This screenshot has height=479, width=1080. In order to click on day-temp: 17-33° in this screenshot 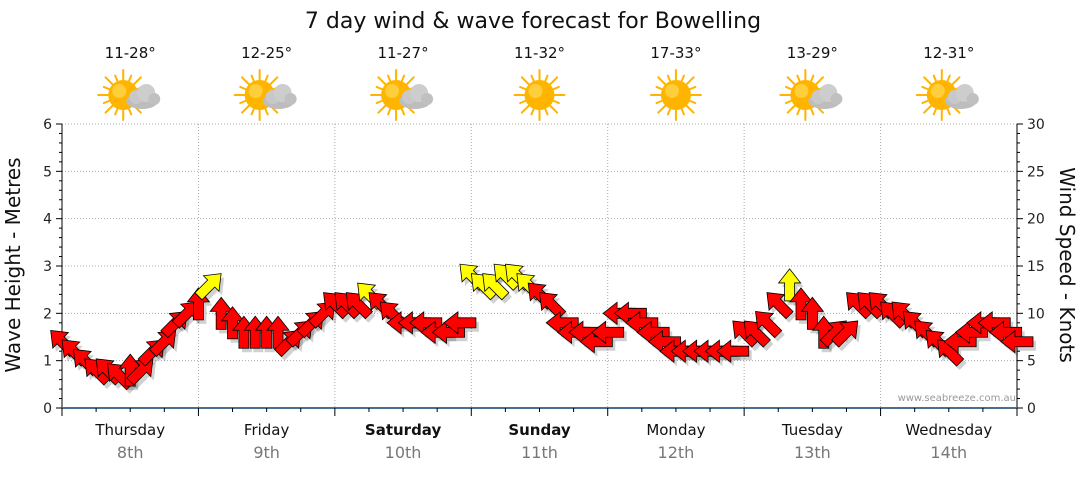, I will do `click(675, 53)`.